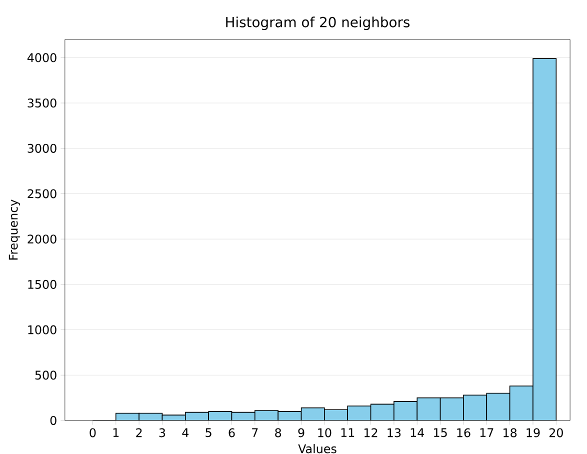 The height and width of the screenshot is (454, 587). Describe the element at coordinates (162, 433) in the screenshot. I see `x-tick-label: 3` at that location.